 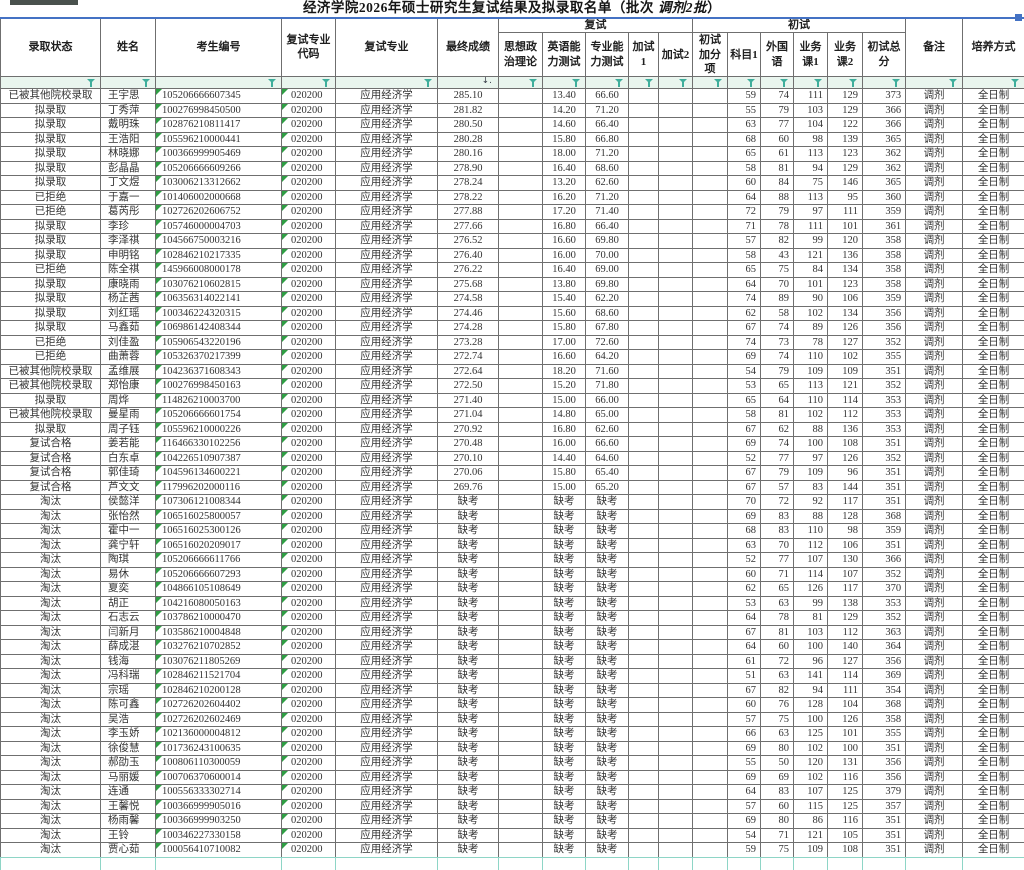 What do you see at coordinates (219, 632) in the screenshot?
I see `cell-id: 103586210004848` at bounding box center [219, 632].